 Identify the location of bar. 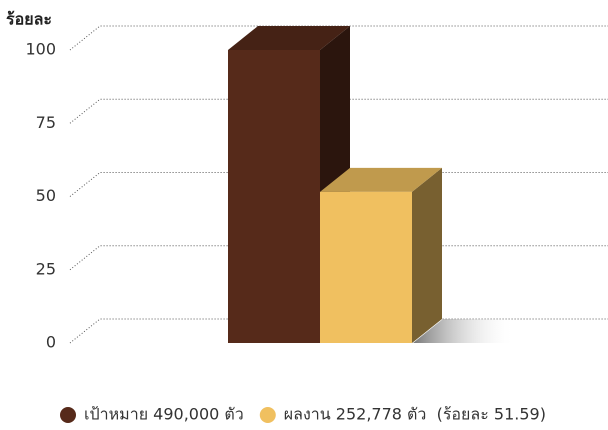
(381, 255).